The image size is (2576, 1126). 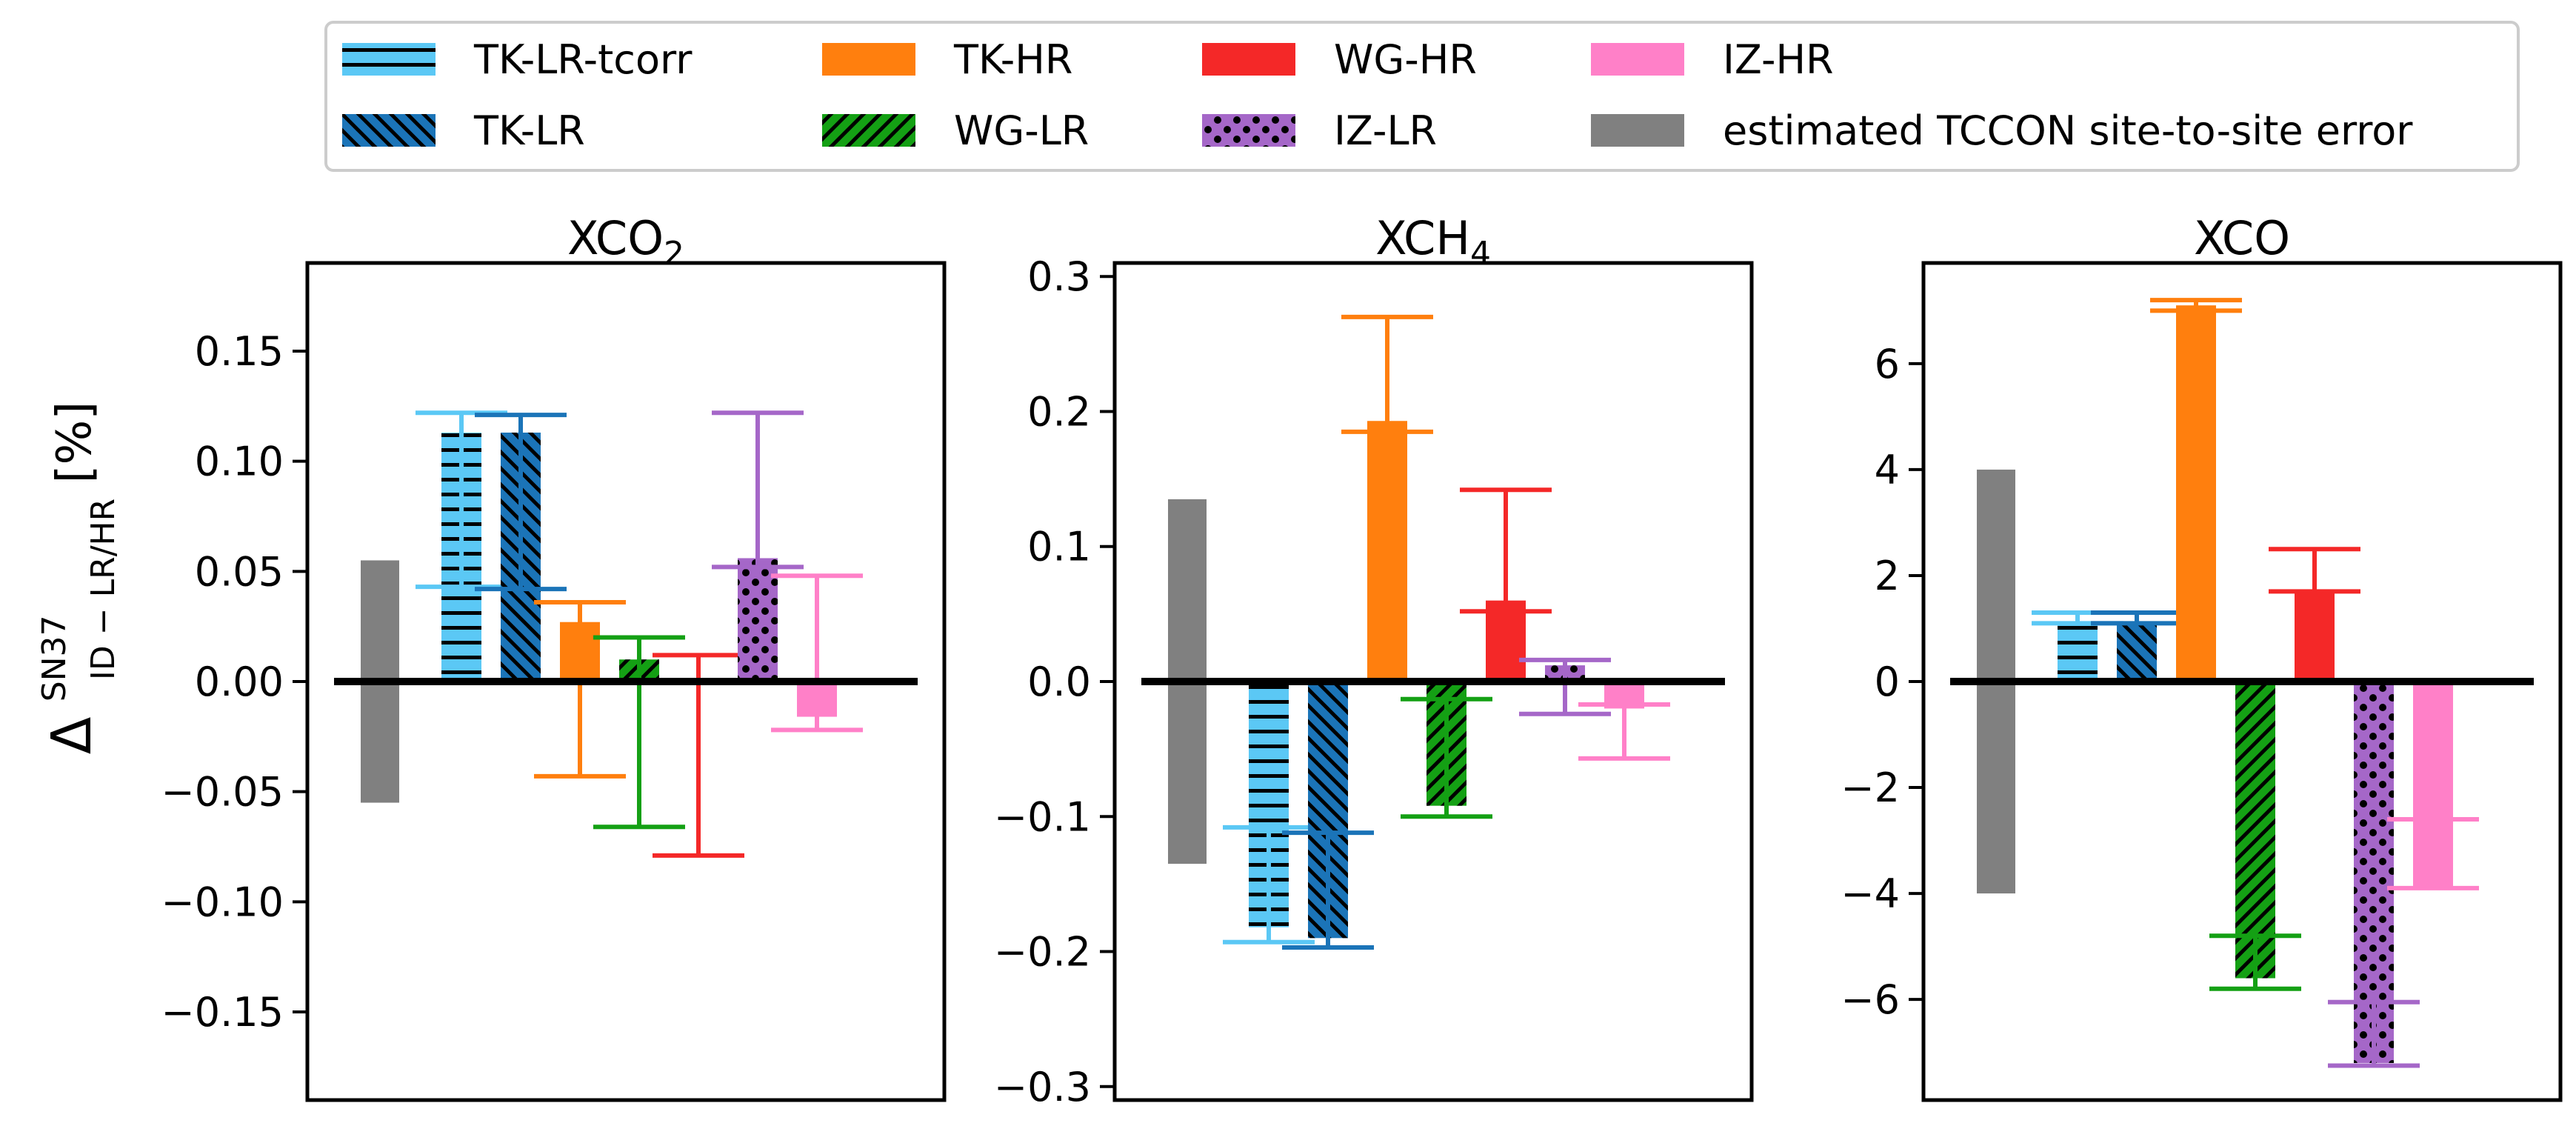 What do you see at coordinates (1042, 952) in the screenshot?
I see `y-tick-label: −0.2` at bounding box center [1042, 952].